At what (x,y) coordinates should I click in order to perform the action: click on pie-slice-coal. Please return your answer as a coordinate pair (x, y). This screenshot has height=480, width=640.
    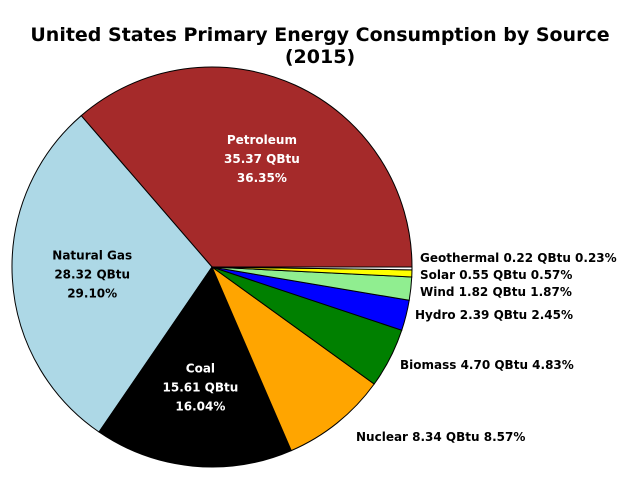
    Looking at the image, I should click on (195, 366).